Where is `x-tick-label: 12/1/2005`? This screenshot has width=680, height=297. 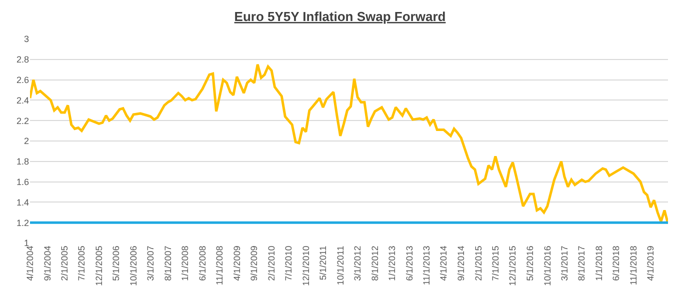
x-tick-label: 12/1/2005 is located at coordinates (99, 266).